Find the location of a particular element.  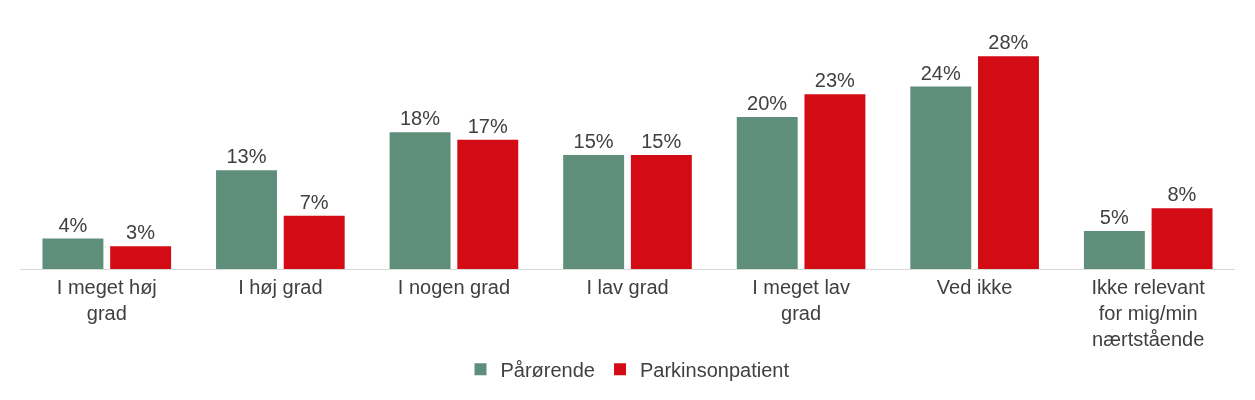

x-tick-label: I meget lav grad is located at coordinates (801, 300).